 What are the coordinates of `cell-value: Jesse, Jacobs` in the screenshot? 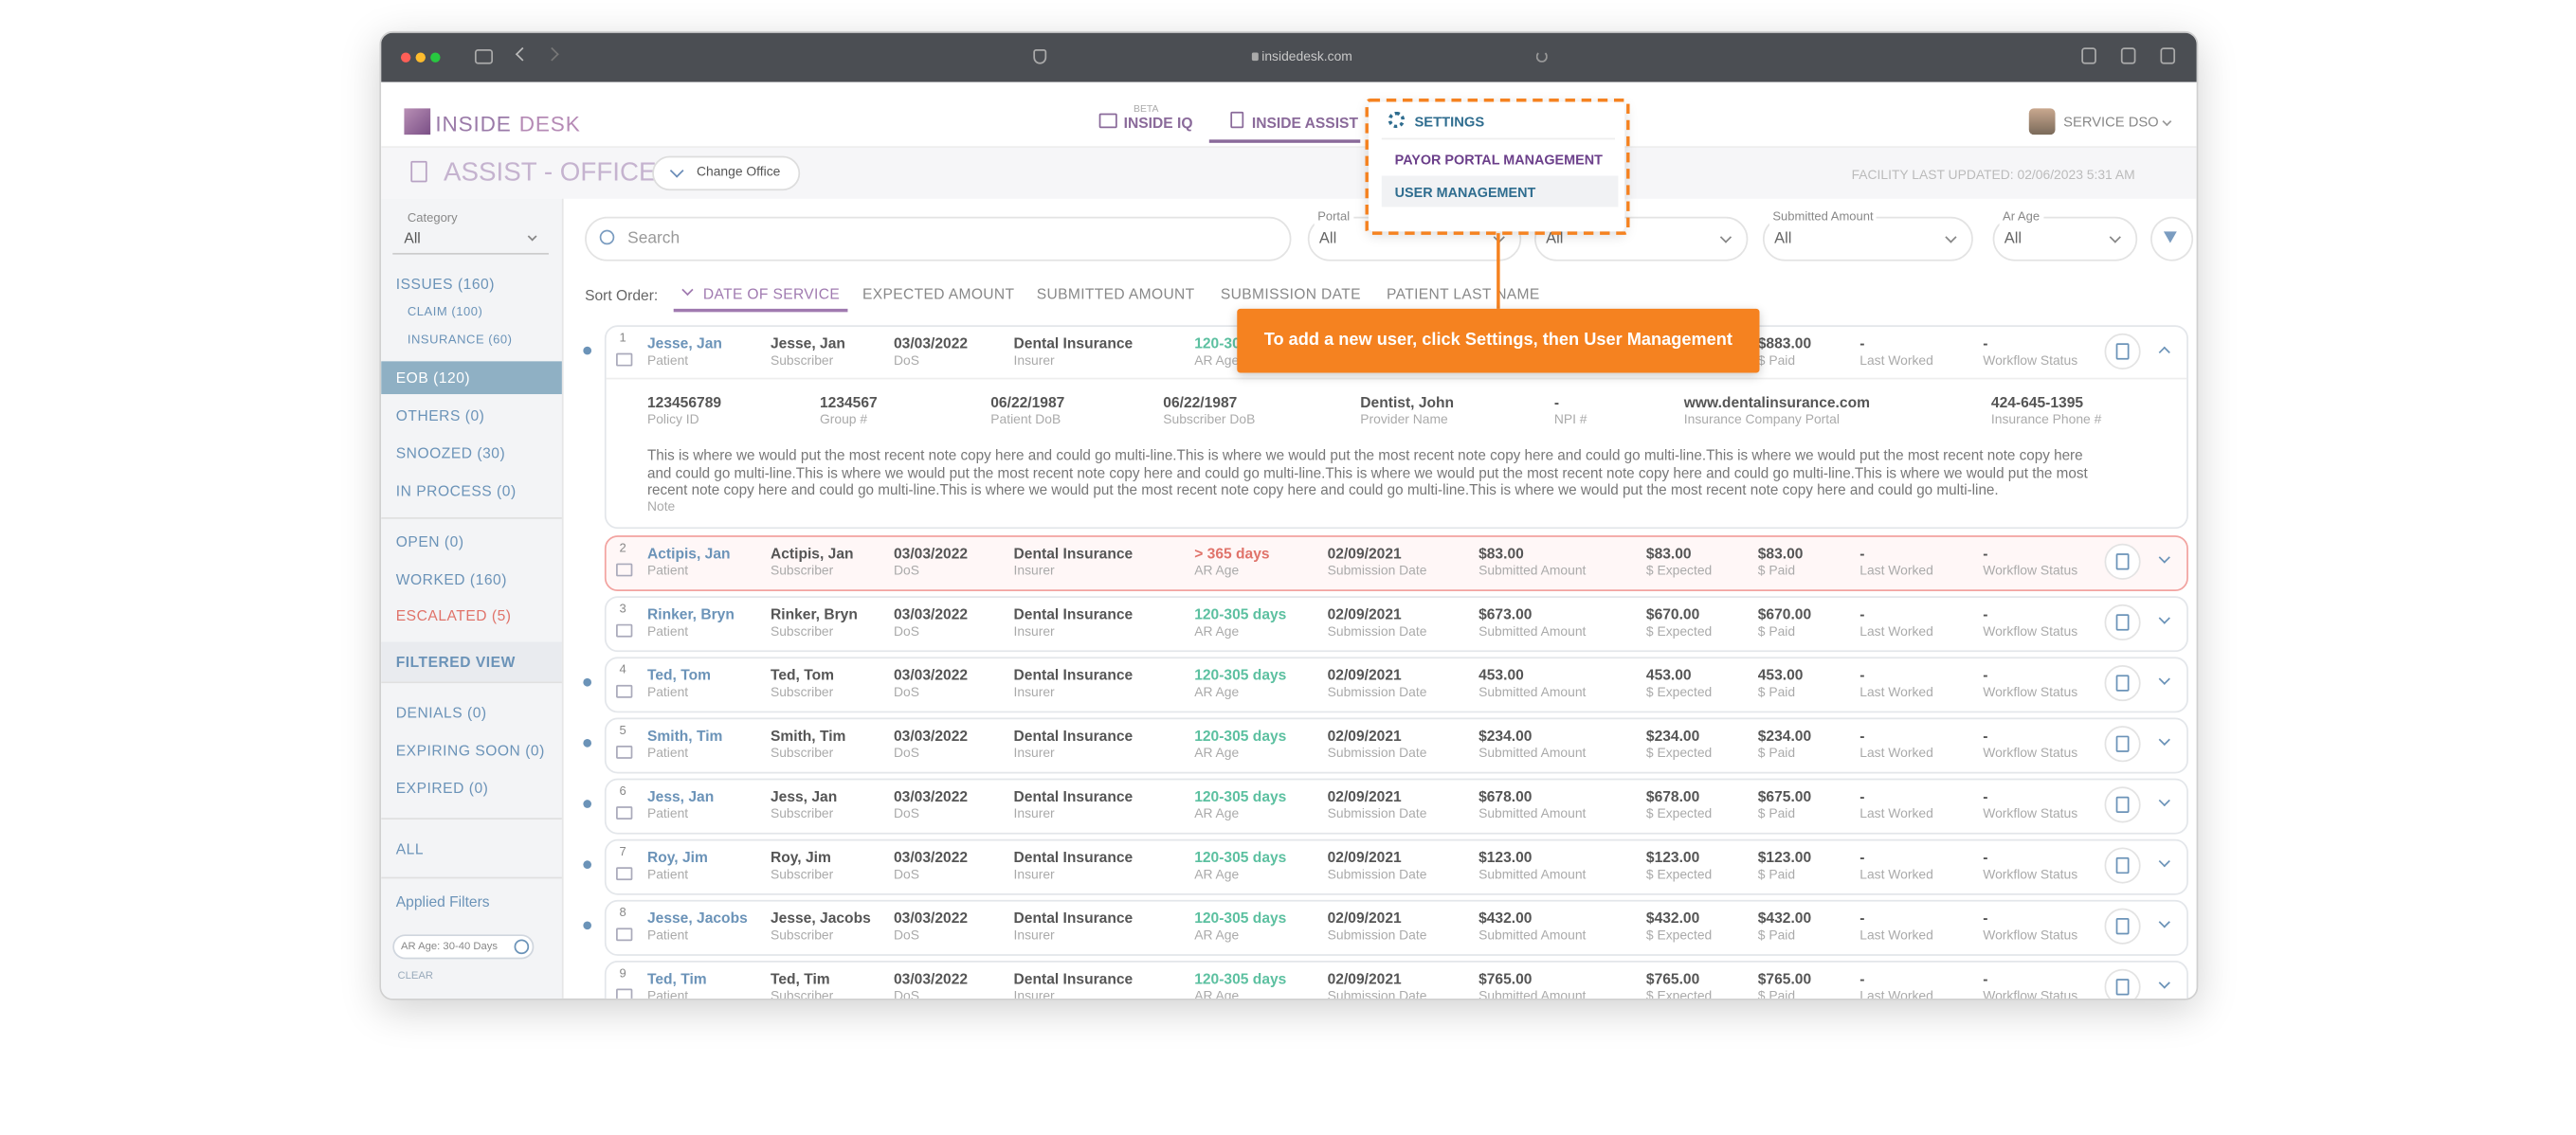 It's located at (697, 919).